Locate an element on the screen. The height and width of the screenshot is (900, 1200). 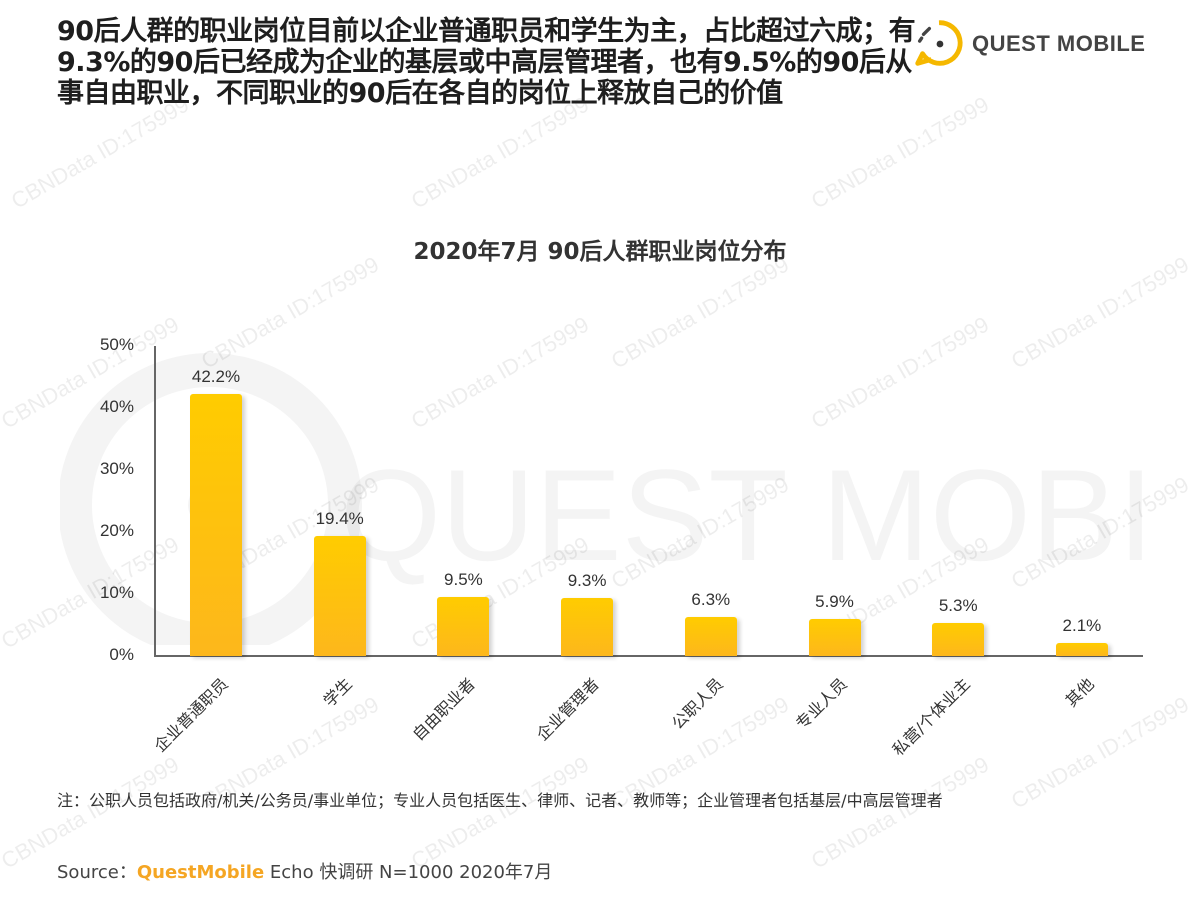
bar-value-label: 9.5% is located at coordinates (463, 580).